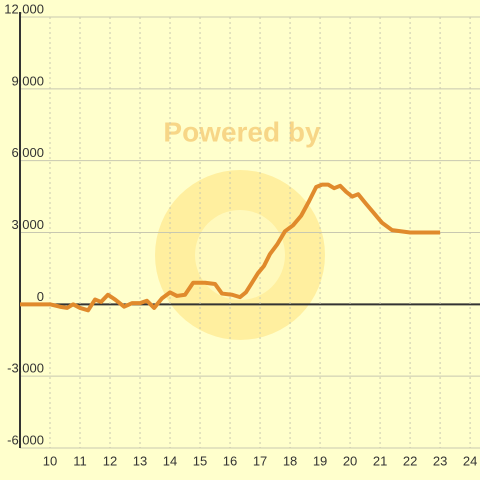 This screenshot has height=480, width=480. What do you see at coordinates (25, 368) in the screenshot?
I see `y-tick-label: -3,000` at bounding box center [25, 368].